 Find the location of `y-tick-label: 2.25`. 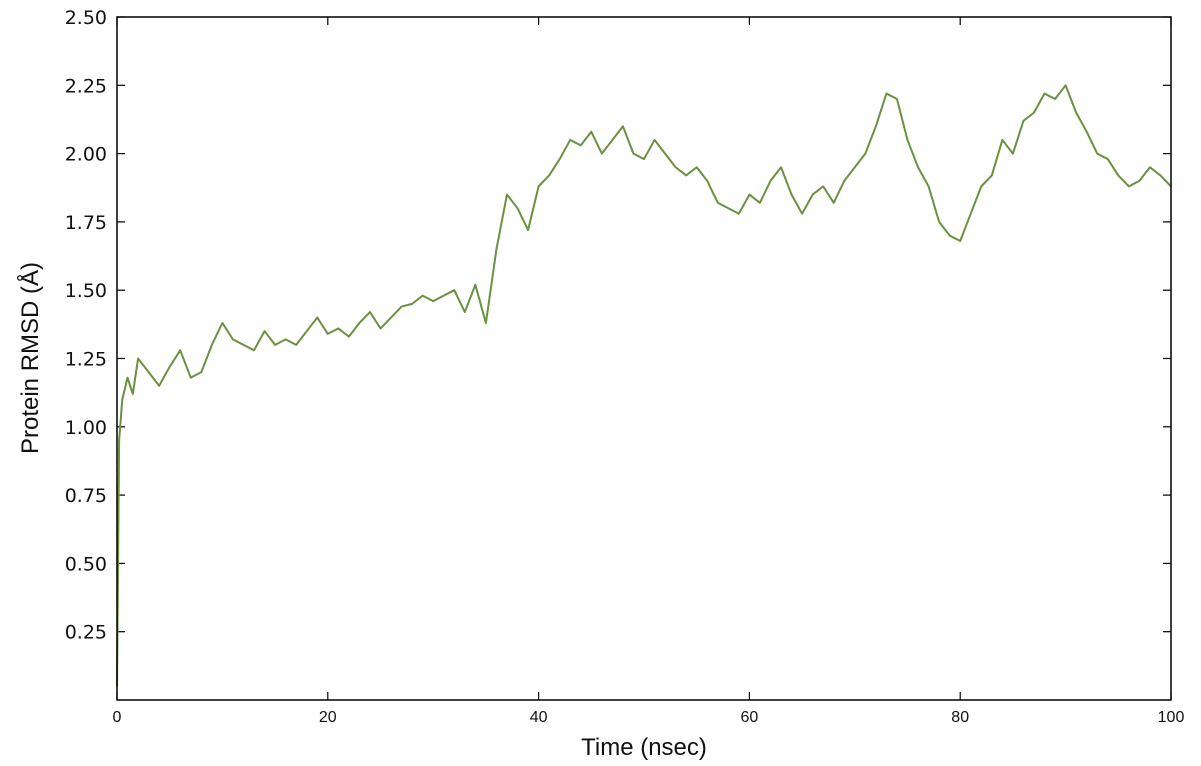

y-tick-label: 2.25 is located at coordinates (86, 86).